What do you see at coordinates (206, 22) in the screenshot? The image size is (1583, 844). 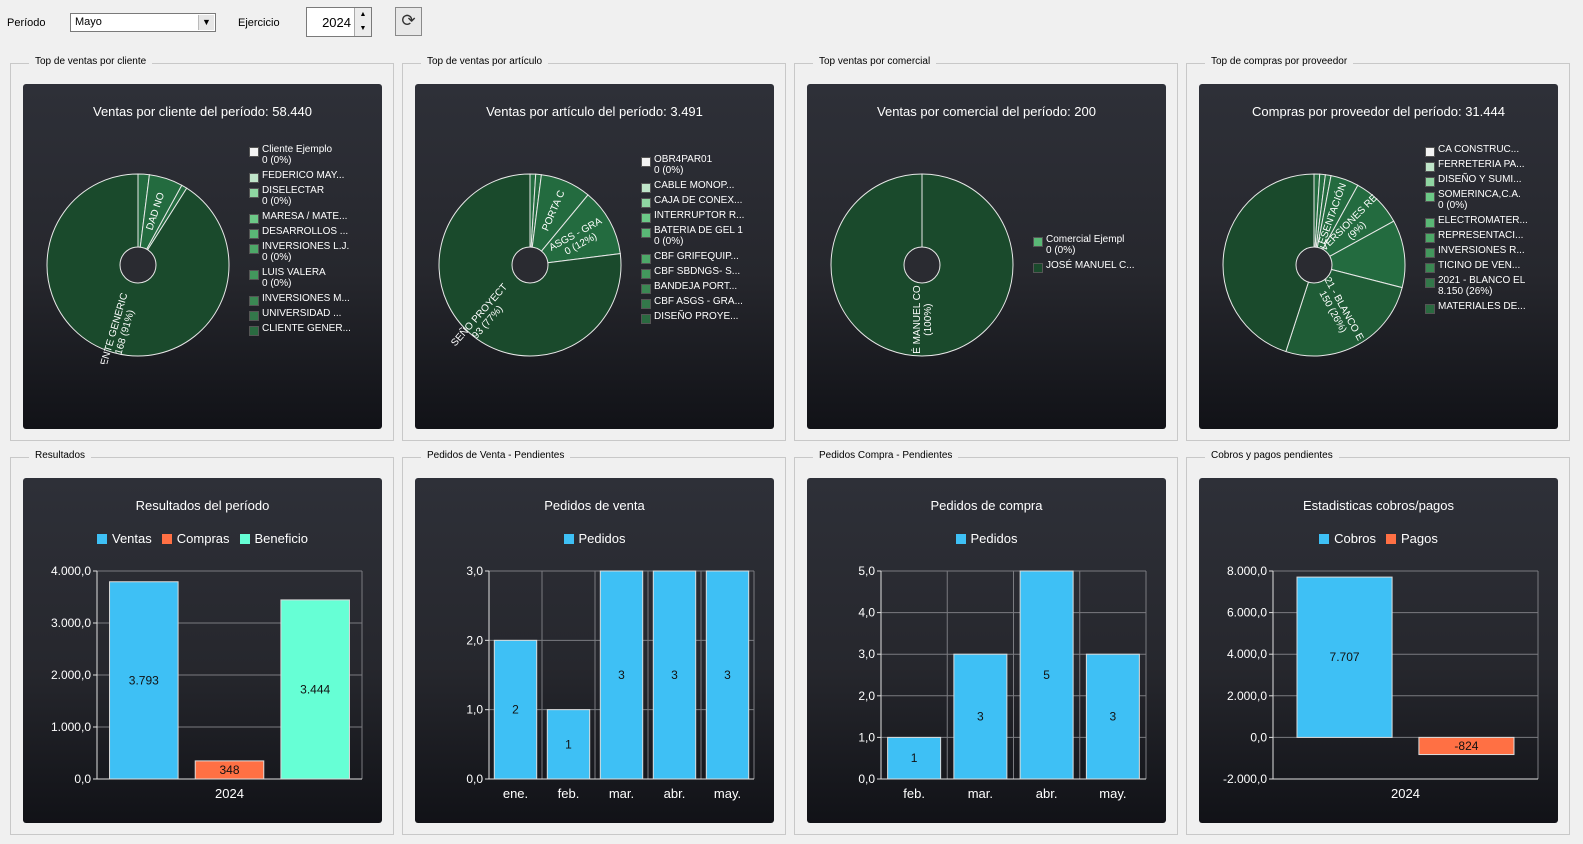 I see `chevron-down-icon: ▼` at bounding box center [206, 22].